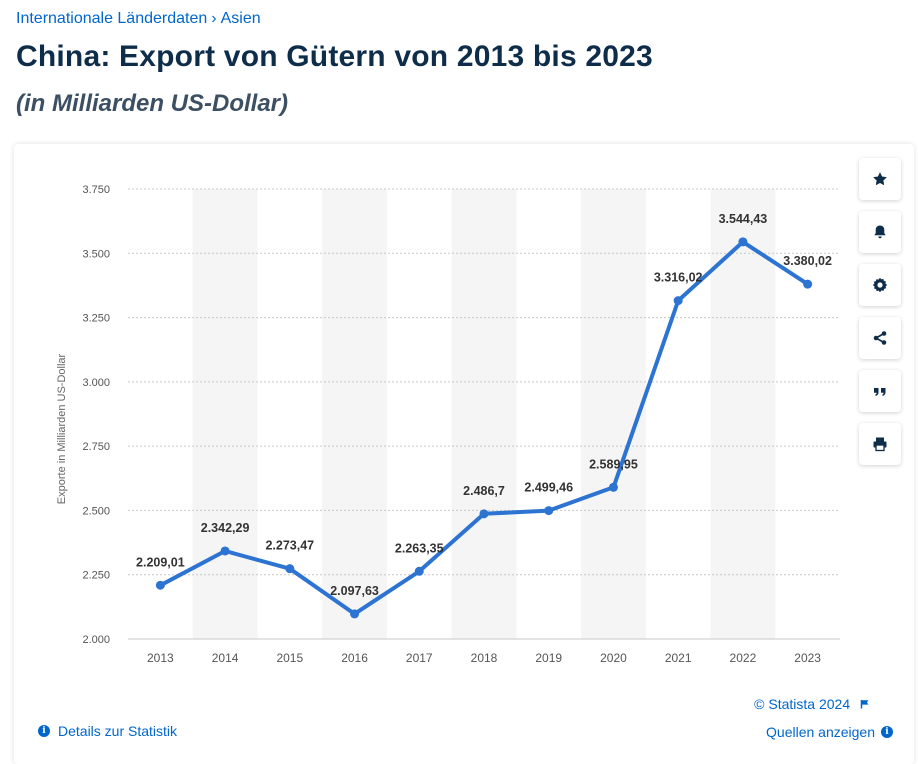 This screenshot has height=764, width=919. I want to click on data-label: 2.589,95, so click(613, 464).